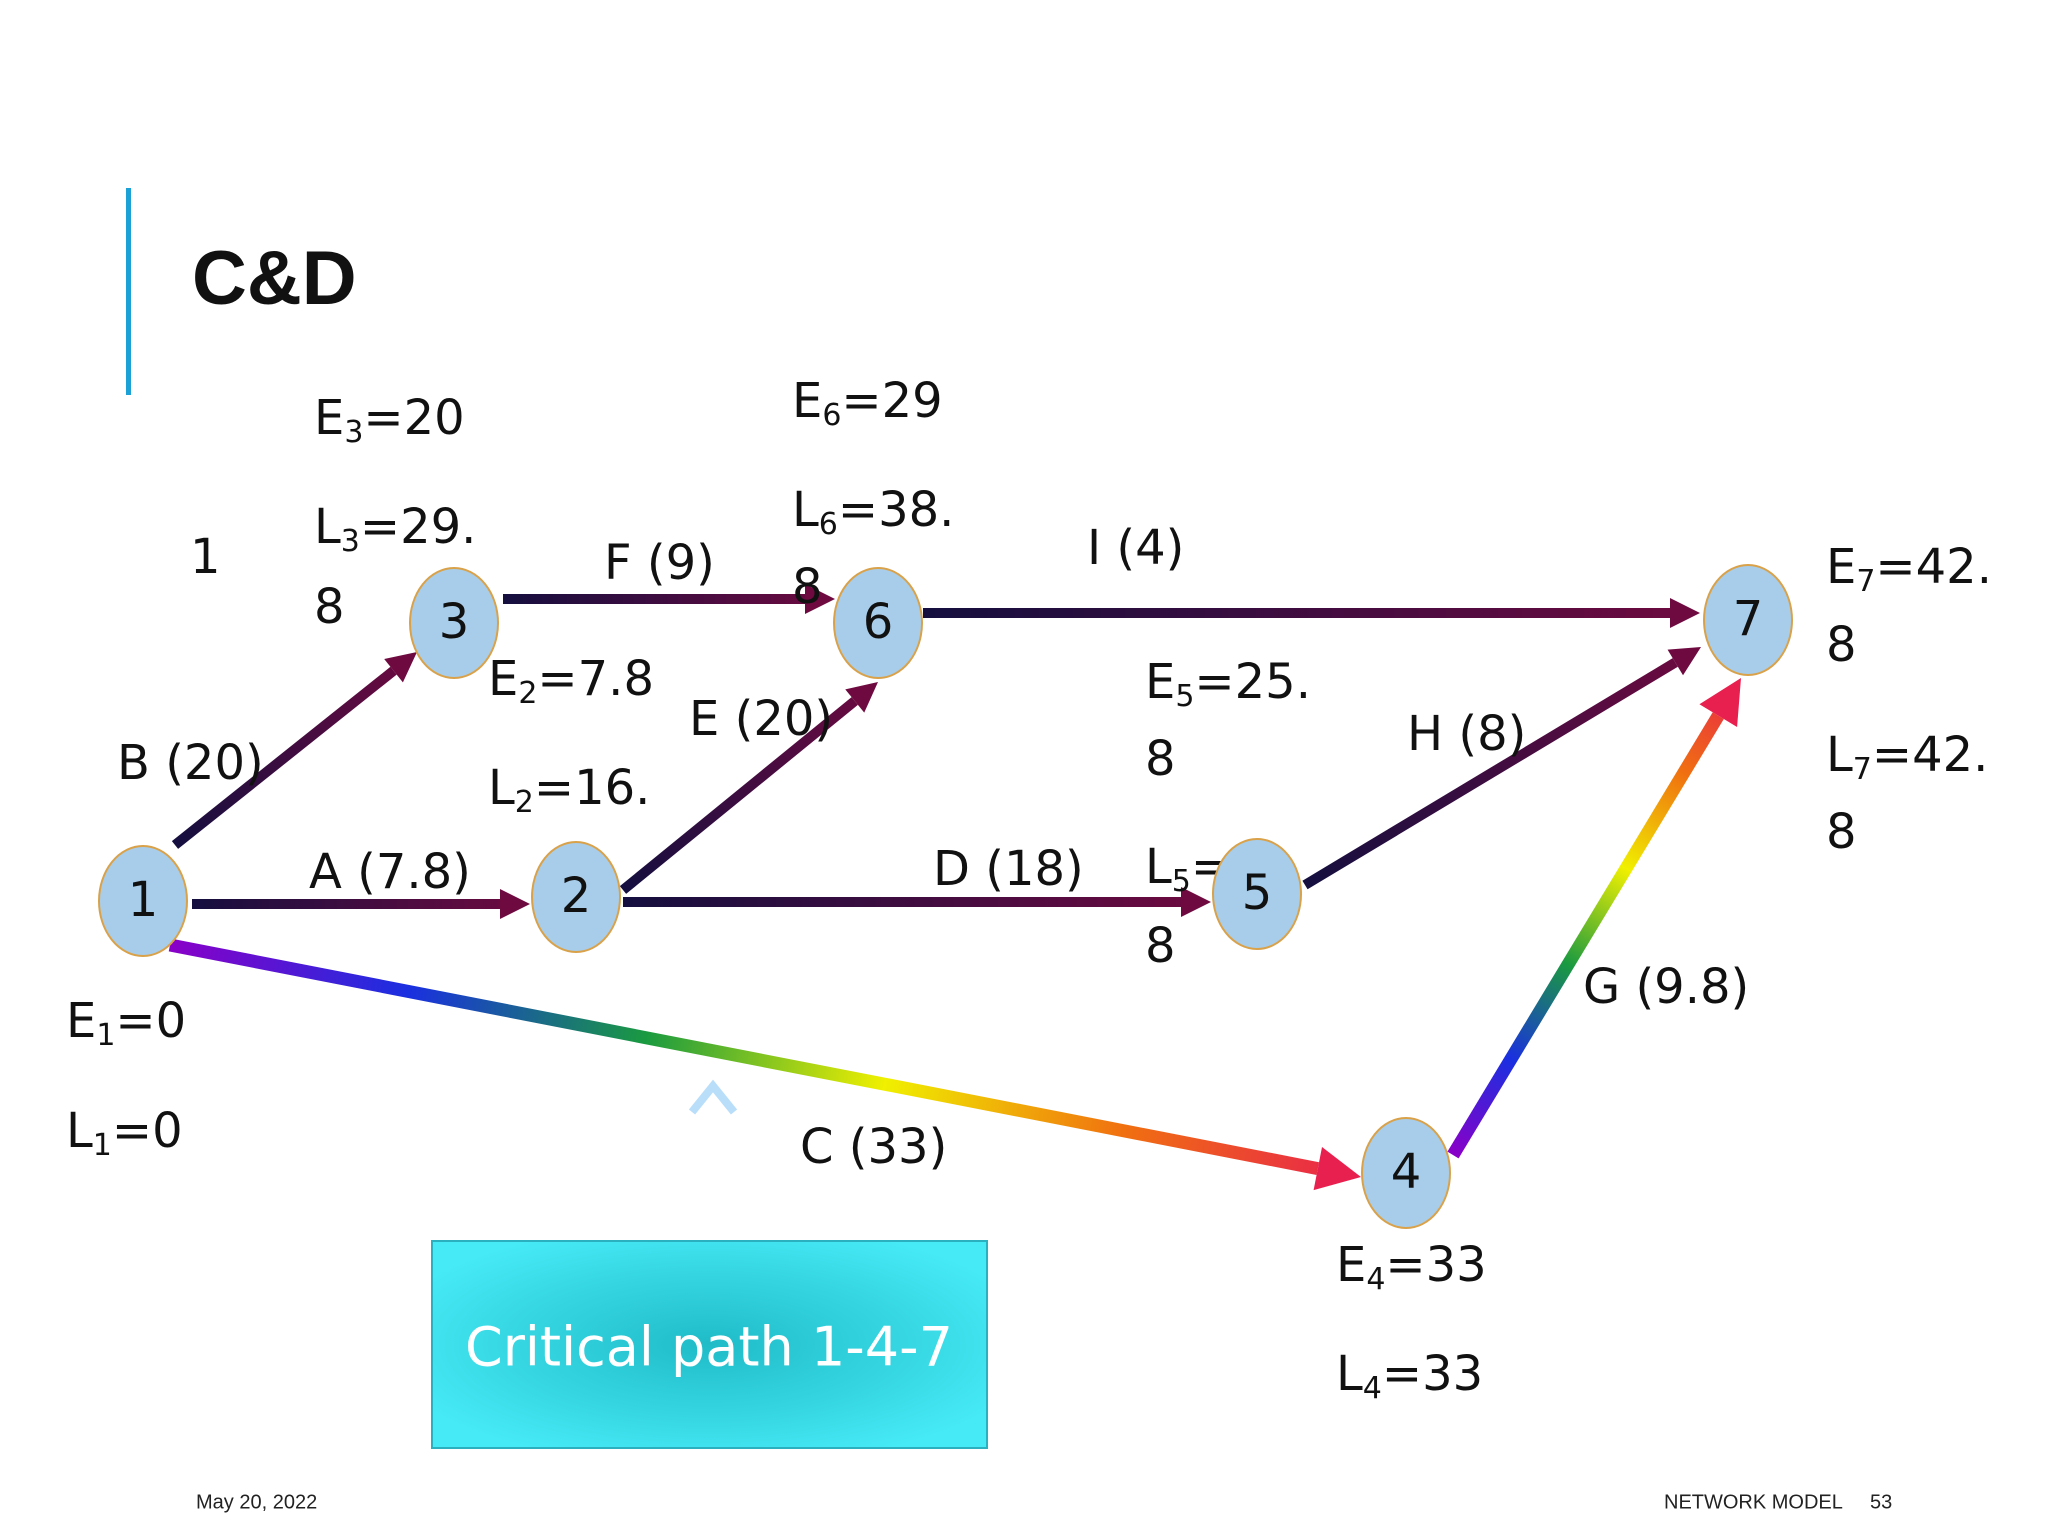 Image resolution: width=2048 pixels, height=1536 pixels. I want to click on annotation: E1=0, so click(126, 1023).